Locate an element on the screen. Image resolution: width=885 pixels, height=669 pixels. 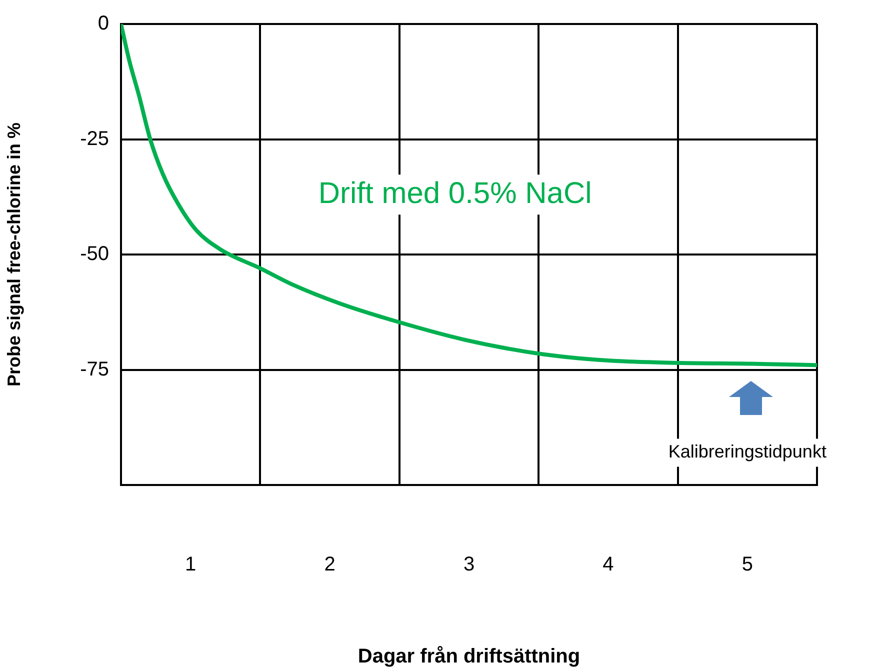
annotation: Kalibreringstidpunkt is located at coordinates (747, 452).